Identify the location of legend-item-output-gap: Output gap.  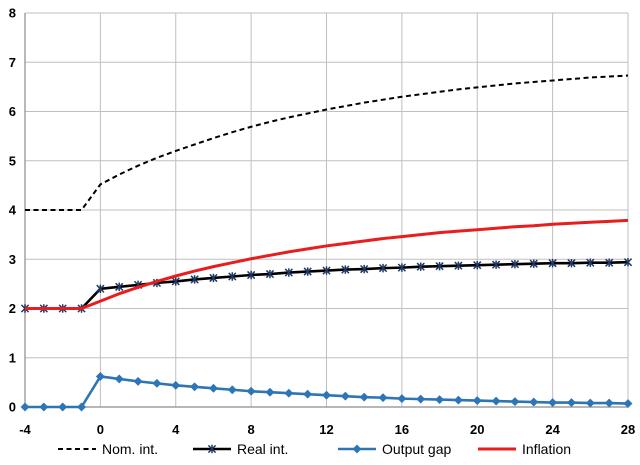
(394, 449).